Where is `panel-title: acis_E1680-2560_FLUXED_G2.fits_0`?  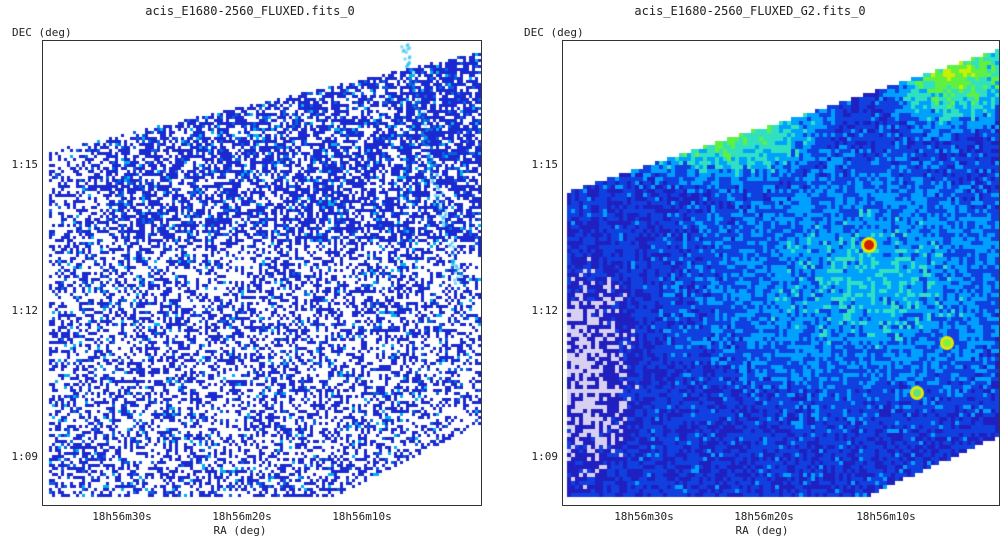 panel-title: acis_E1680-2560_FLUXED_G2.fits_0 is located at coordinates (750, 11).